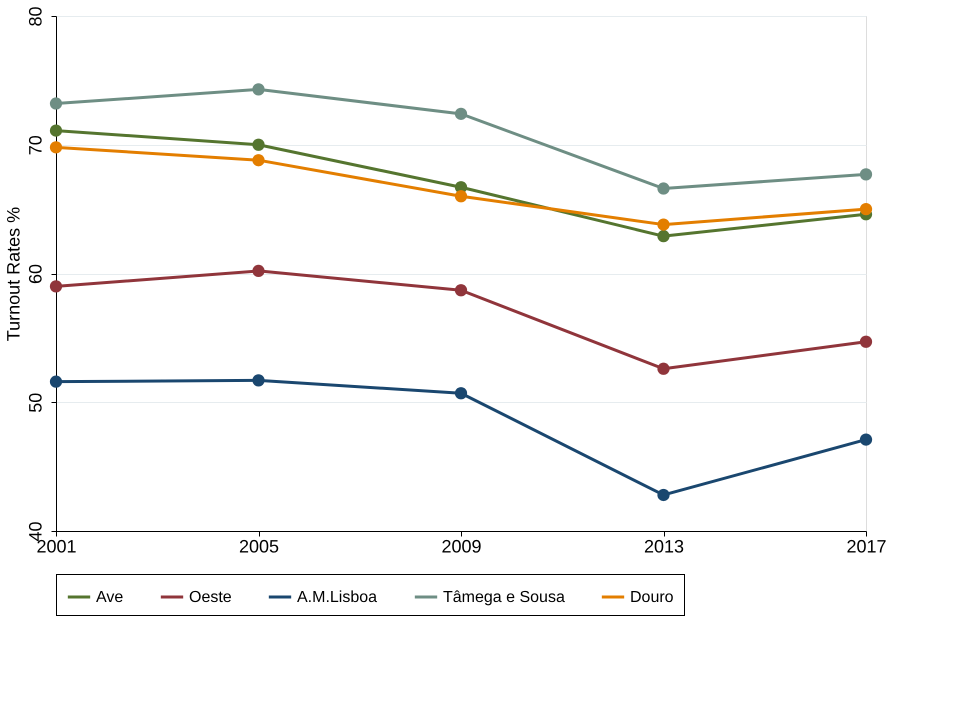  Describe the element at coordinates (110, 597) in the screenshot. I see `legend-label: Ave` at that location.